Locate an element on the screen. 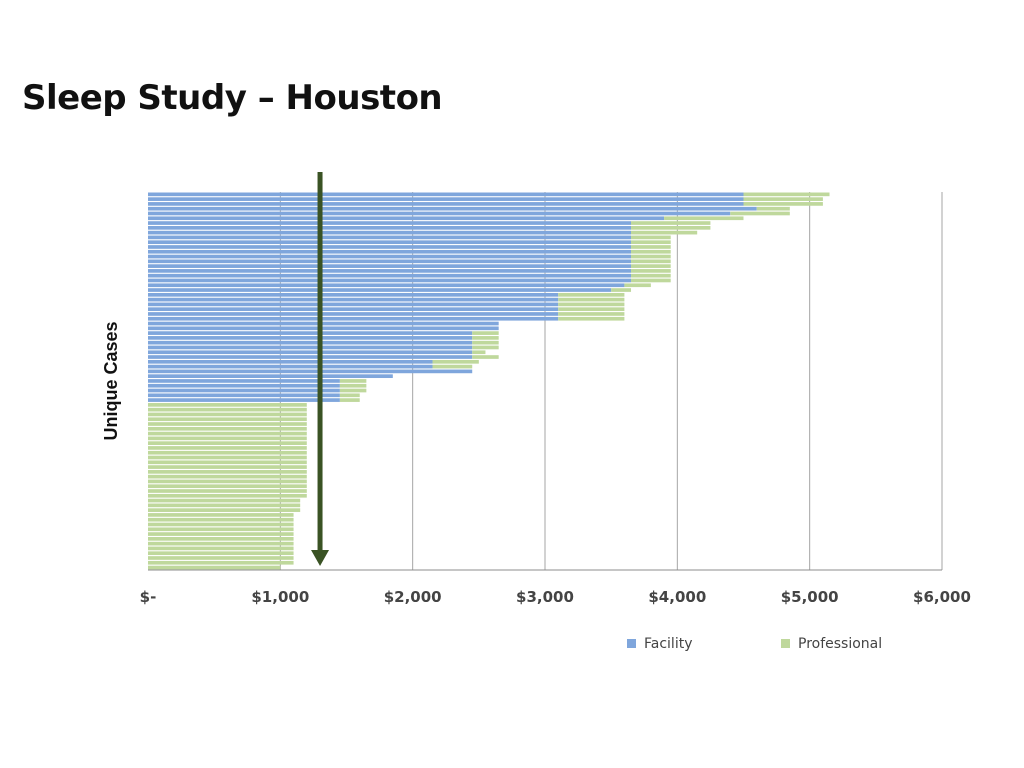 This screenshot has width=1024, height=768. y-axis-label: Unique Cases is located at coordinates (111, 380).